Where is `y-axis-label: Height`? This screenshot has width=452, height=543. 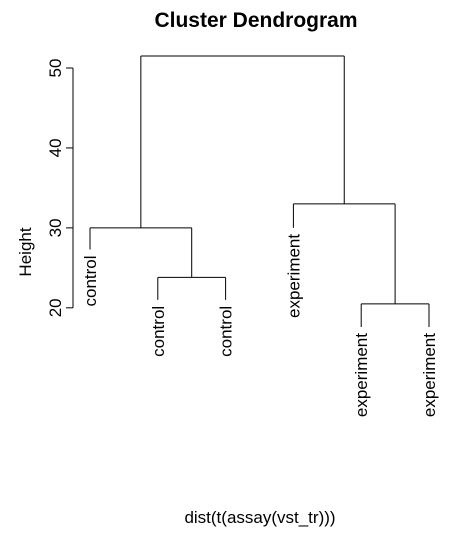
y-axis-label: Height is located at coordinates (25, 251).